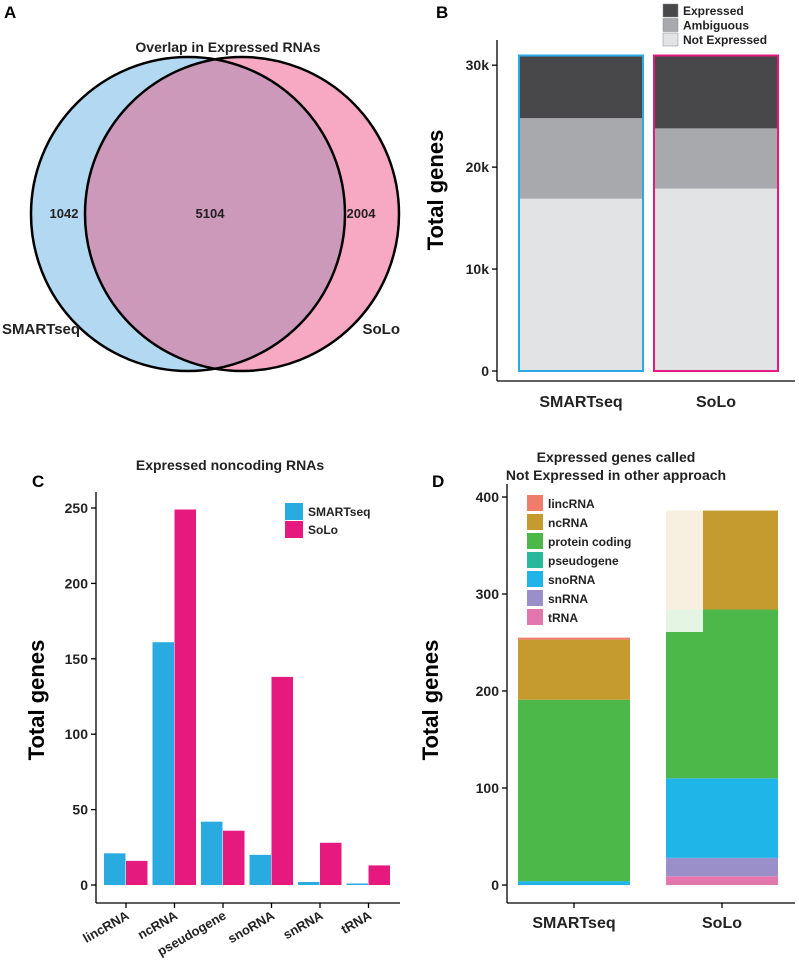 The image size is (799, 970). Describe the element at coordinates (77, 659) in the screenshot. I see `panel-c-ytick-label: 150` at that location.